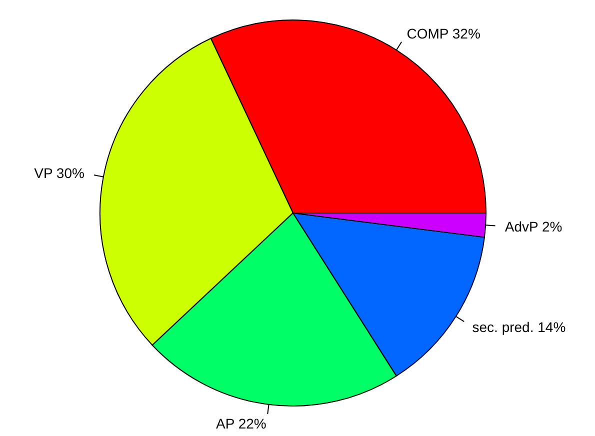 The image size is (595, 436). What do you see at coordinates (519, 326) in the screenshot?
I see `slice-label: sec. pred. 14%` at bounding box center [519, 326].